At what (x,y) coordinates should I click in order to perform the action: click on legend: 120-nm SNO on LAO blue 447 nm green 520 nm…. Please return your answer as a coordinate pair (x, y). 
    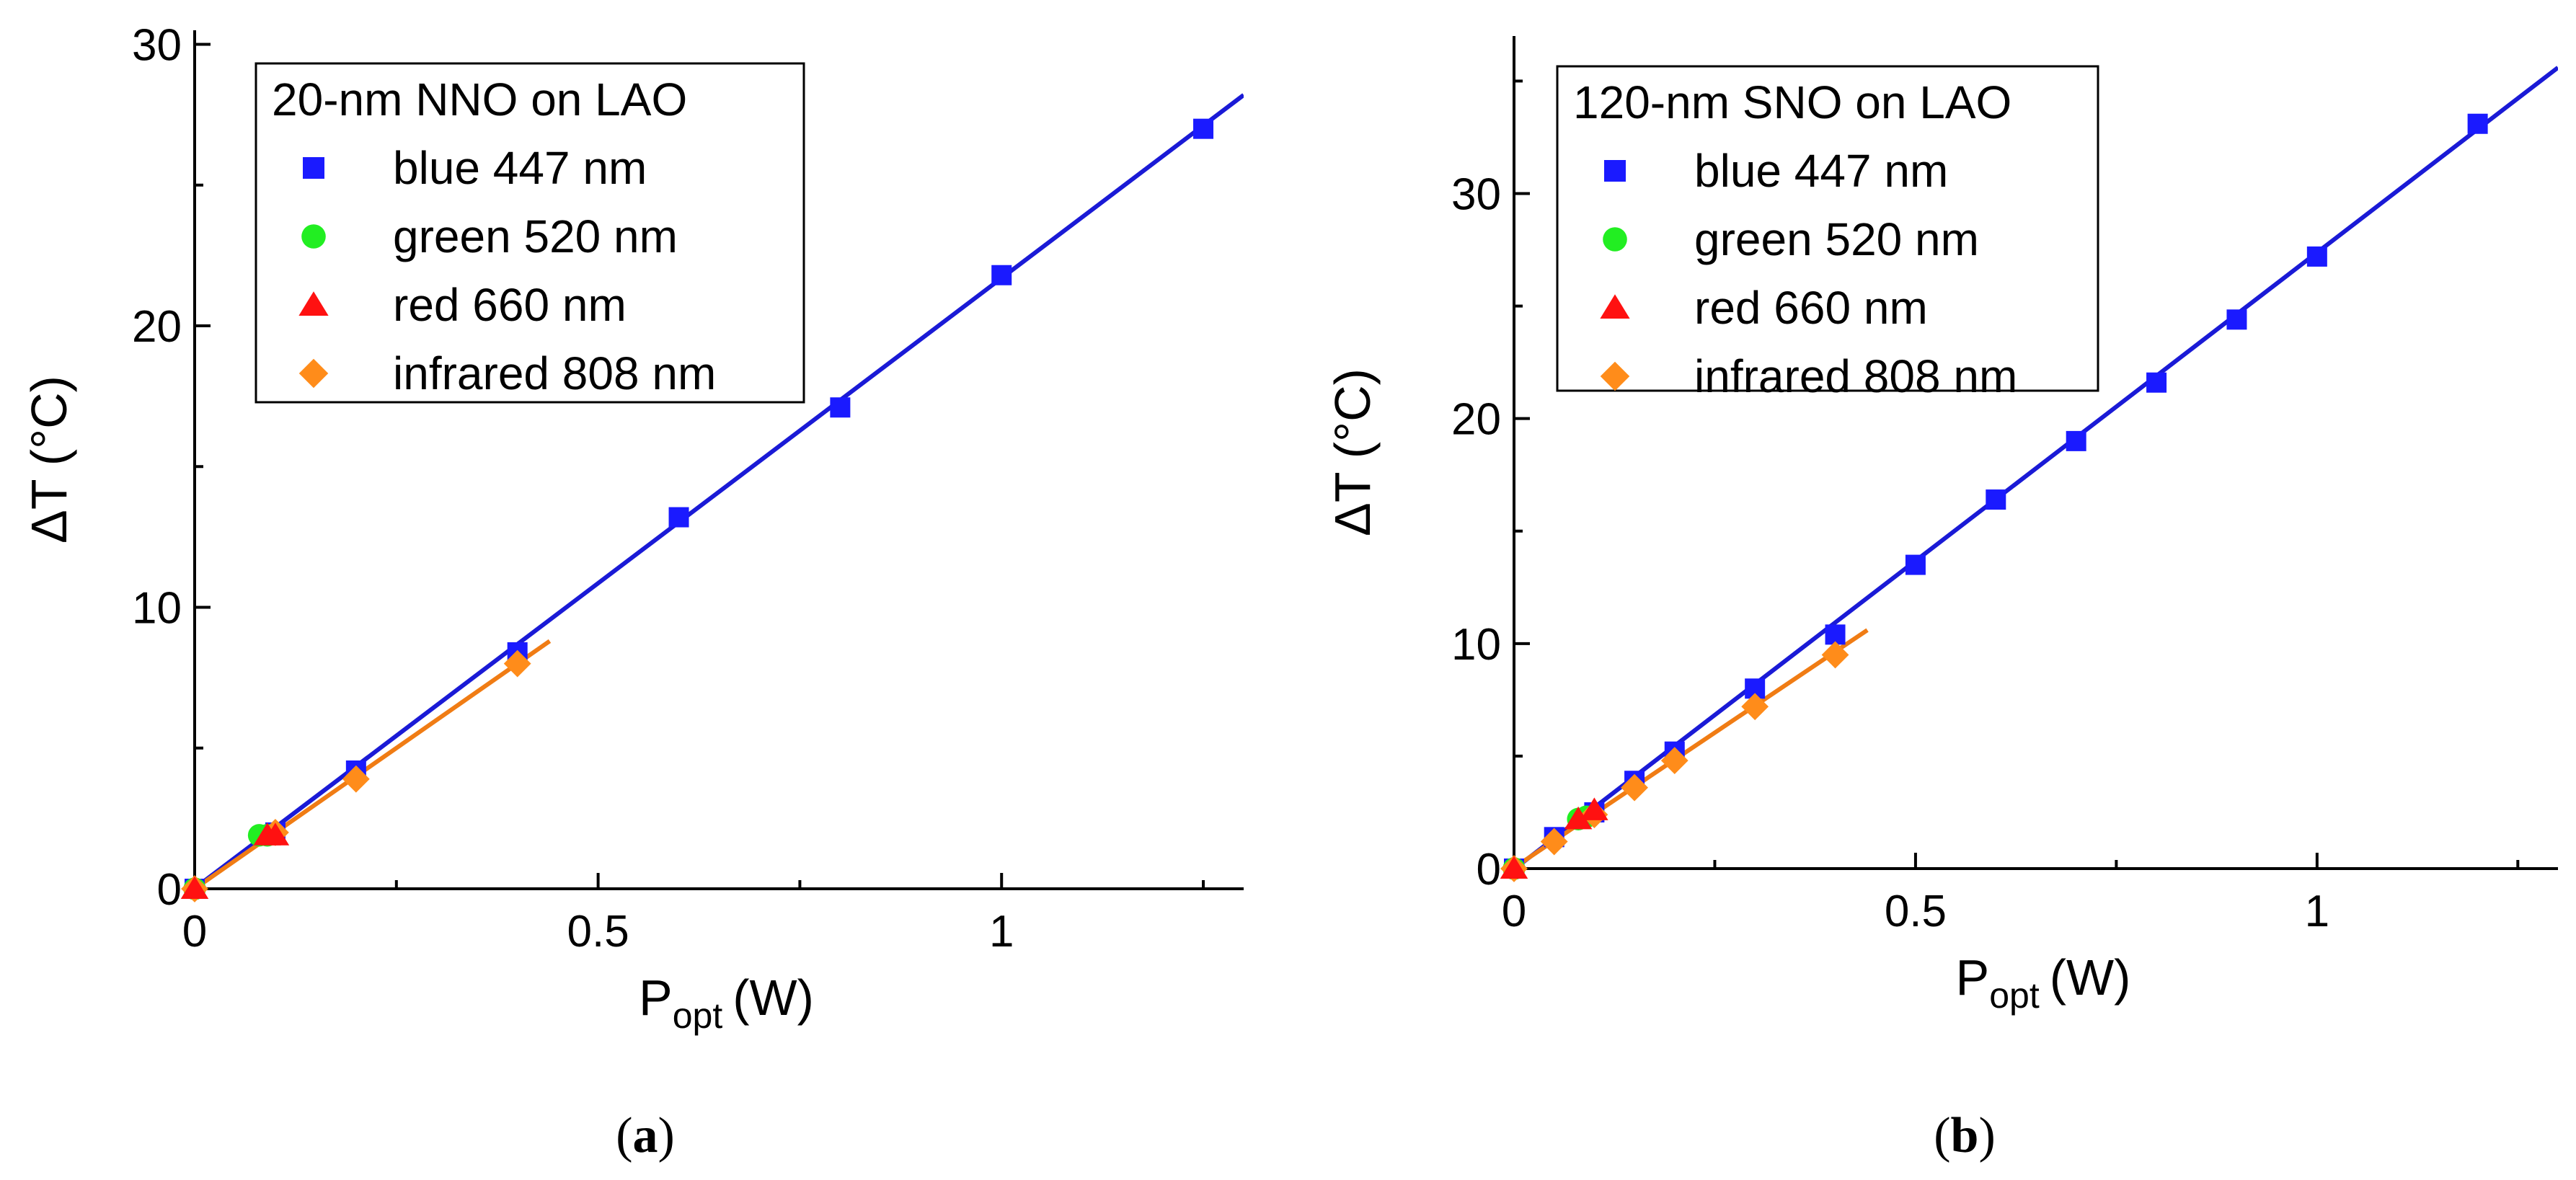
    Looking at the image, I should click on (1827, 233).